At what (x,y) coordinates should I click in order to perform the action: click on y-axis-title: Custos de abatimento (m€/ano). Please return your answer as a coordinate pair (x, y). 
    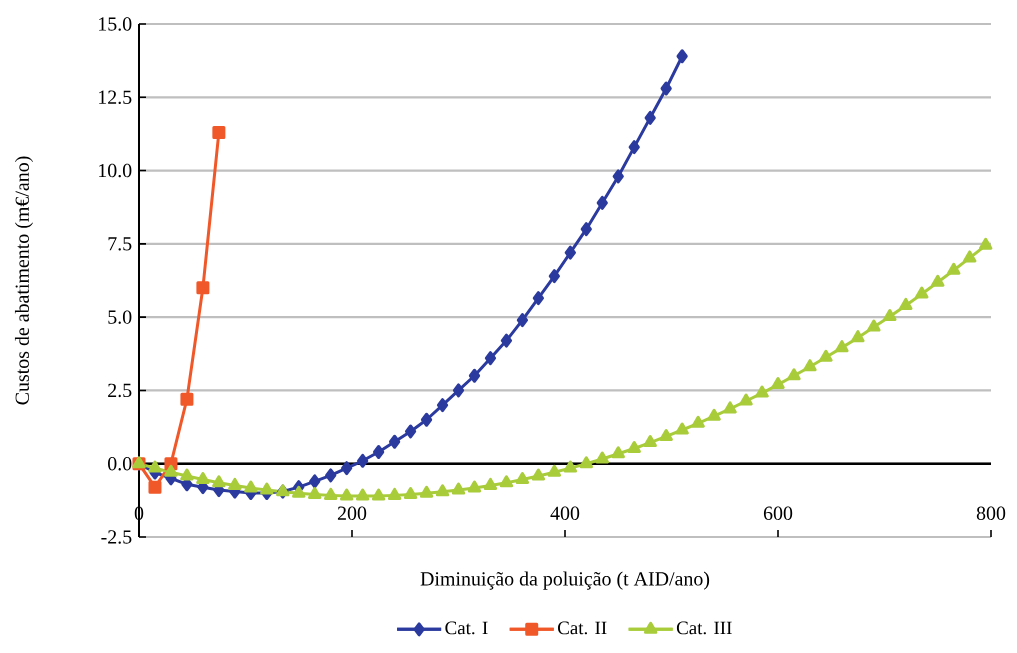
    Looking at the image, I should click on (24, 280).